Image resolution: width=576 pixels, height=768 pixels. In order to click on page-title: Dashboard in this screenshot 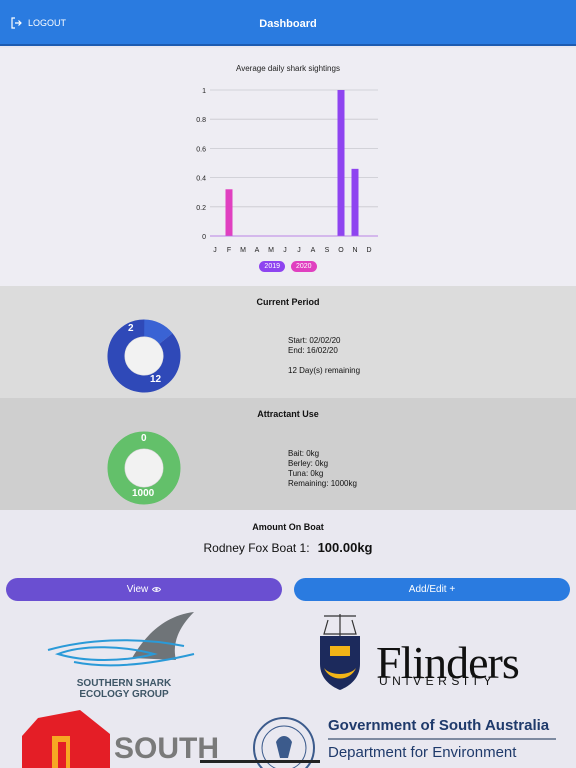, I will do `click(288, 24)`.